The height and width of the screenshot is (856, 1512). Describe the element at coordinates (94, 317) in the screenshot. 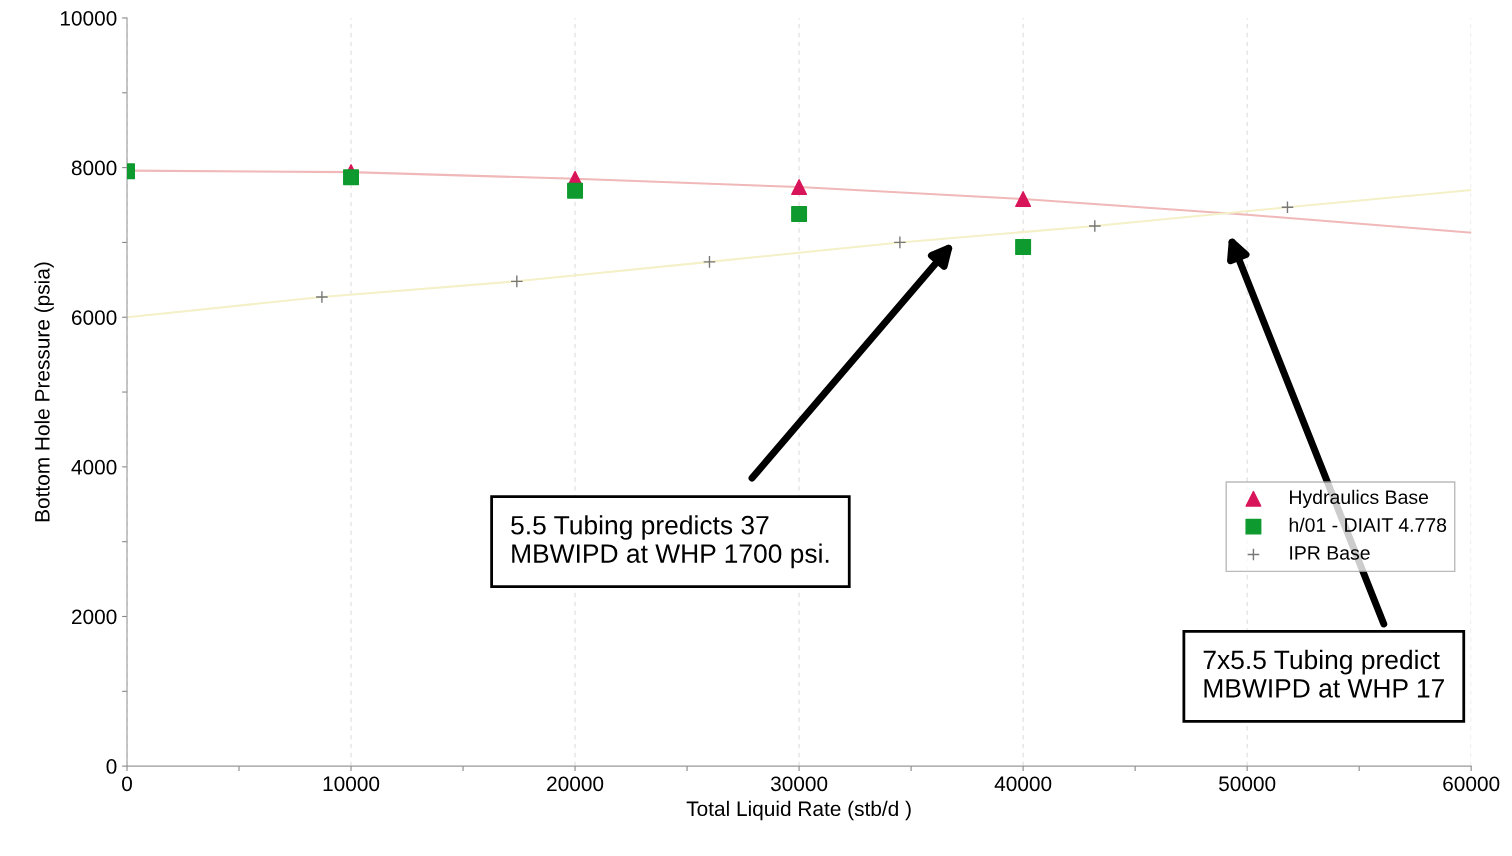

I see `y-tick-label: 6000` at that location.